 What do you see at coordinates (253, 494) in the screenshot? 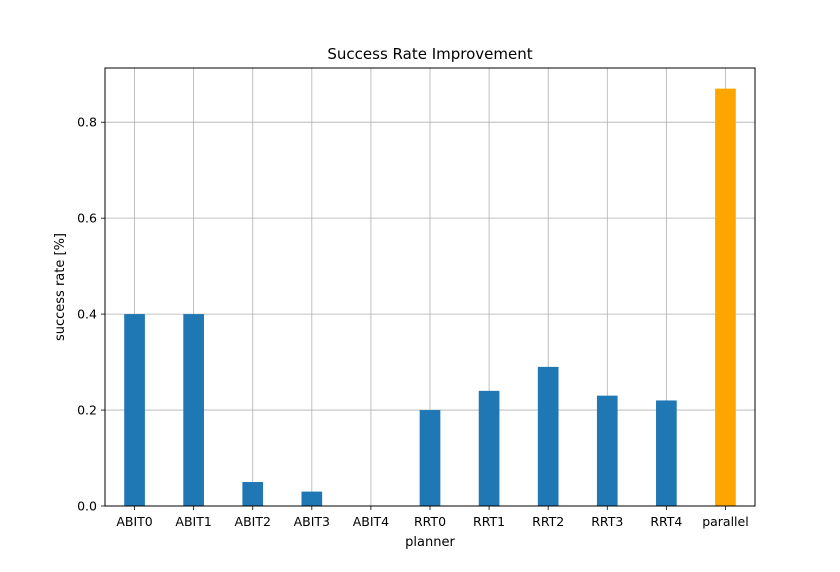
I see `bar-abit2` at bounding box center [253, 494].